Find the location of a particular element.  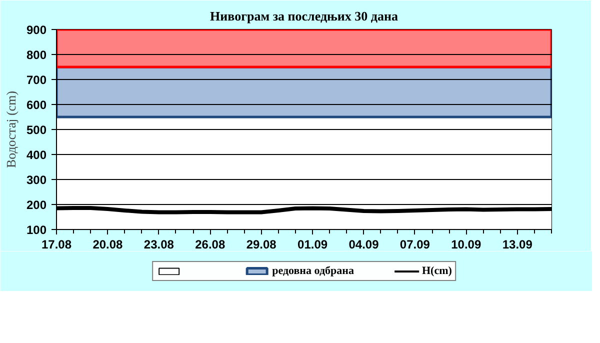

y-tick-label: 500 is located at coordinates (36, 130).